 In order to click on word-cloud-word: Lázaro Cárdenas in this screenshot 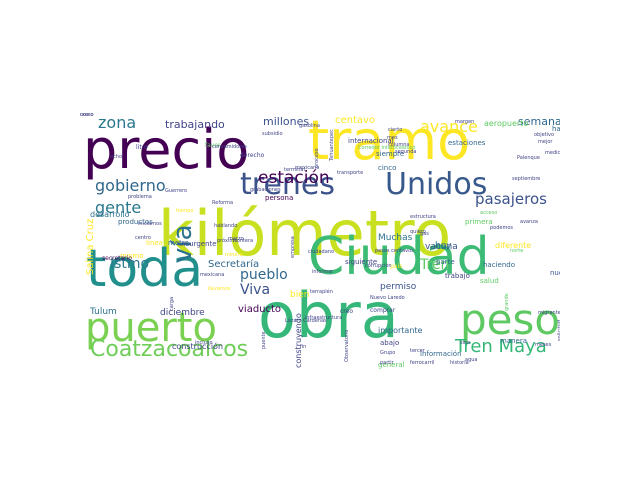, I will do `click(306, 321)`.